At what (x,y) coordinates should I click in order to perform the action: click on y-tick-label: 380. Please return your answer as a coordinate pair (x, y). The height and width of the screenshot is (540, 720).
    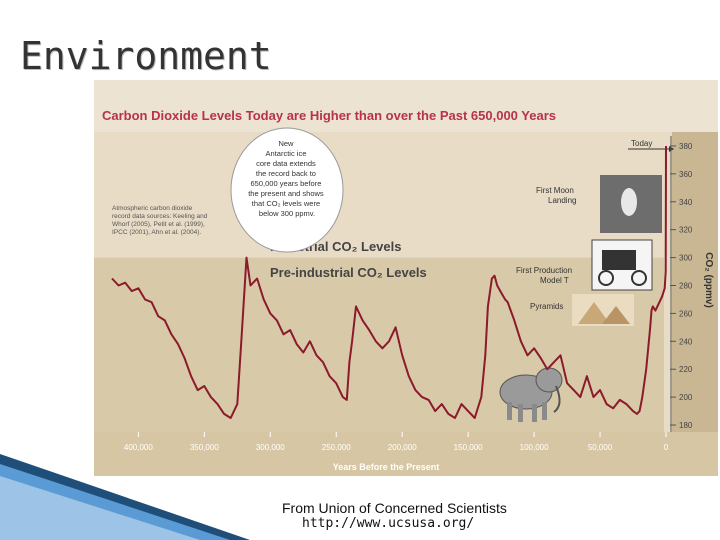
    Looking at the image, I should click on (686, 146).